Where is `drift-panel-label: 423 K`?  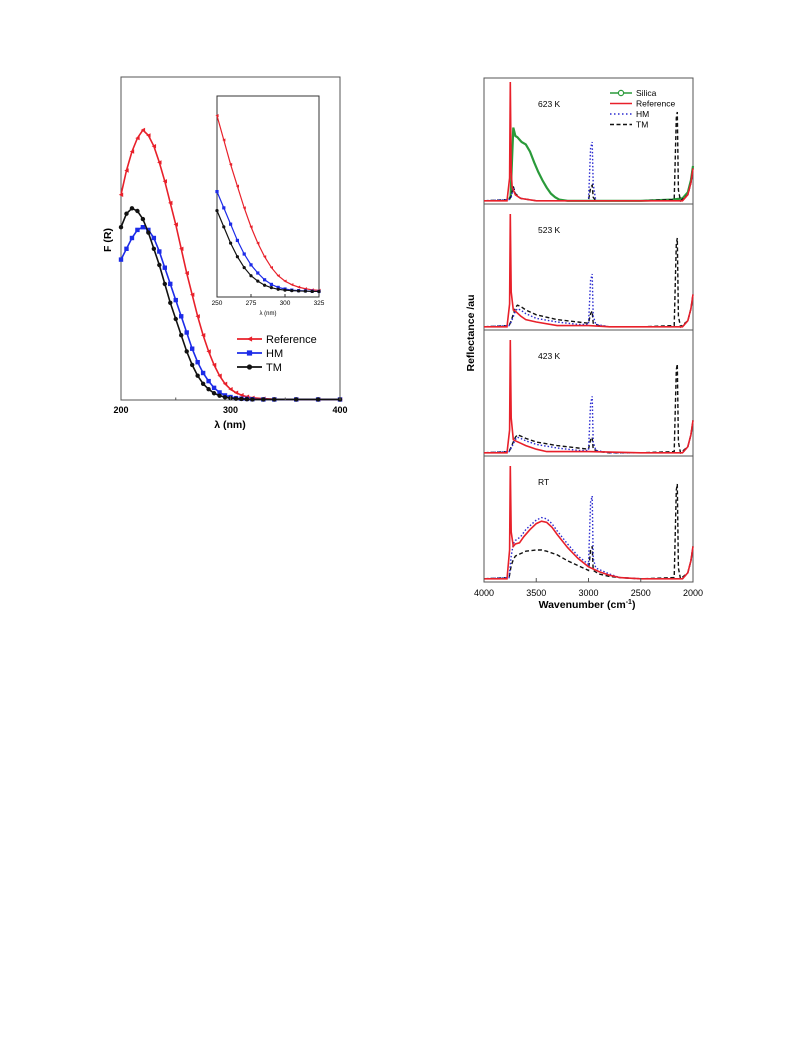 drift-panel-label: 423 K is located at coordinates (549, 356).